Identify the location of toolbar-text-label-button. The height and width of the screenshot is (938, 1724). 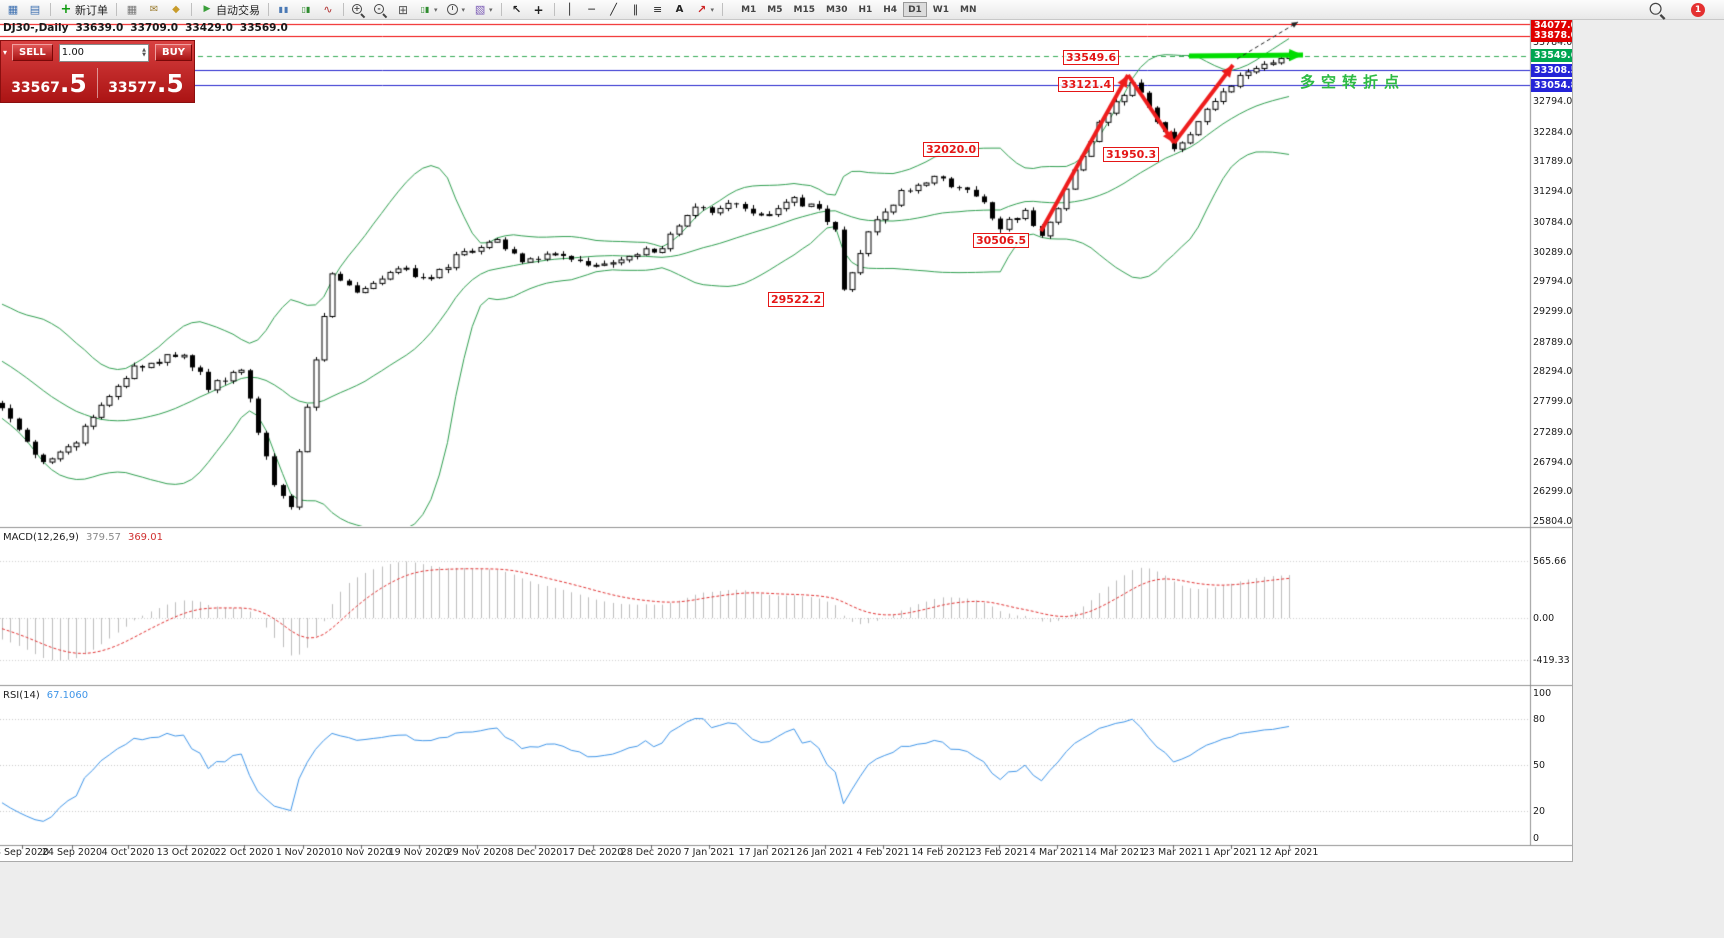
(680, 9).